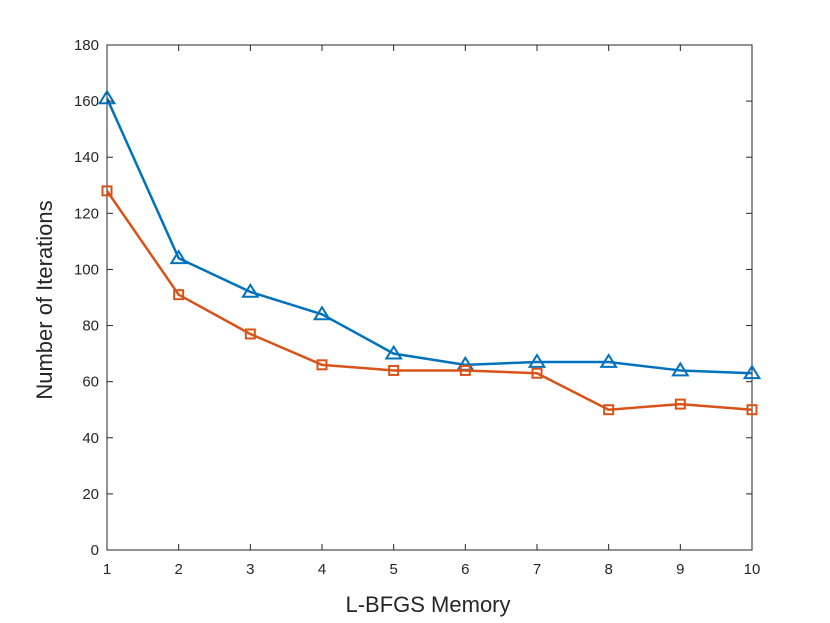 The height and width of the screenshot is (623, 830). What do you see at coordinates (322, 569) in the screenshot?
I see `x-tick-label: 4` at bounding box center [322, 569].